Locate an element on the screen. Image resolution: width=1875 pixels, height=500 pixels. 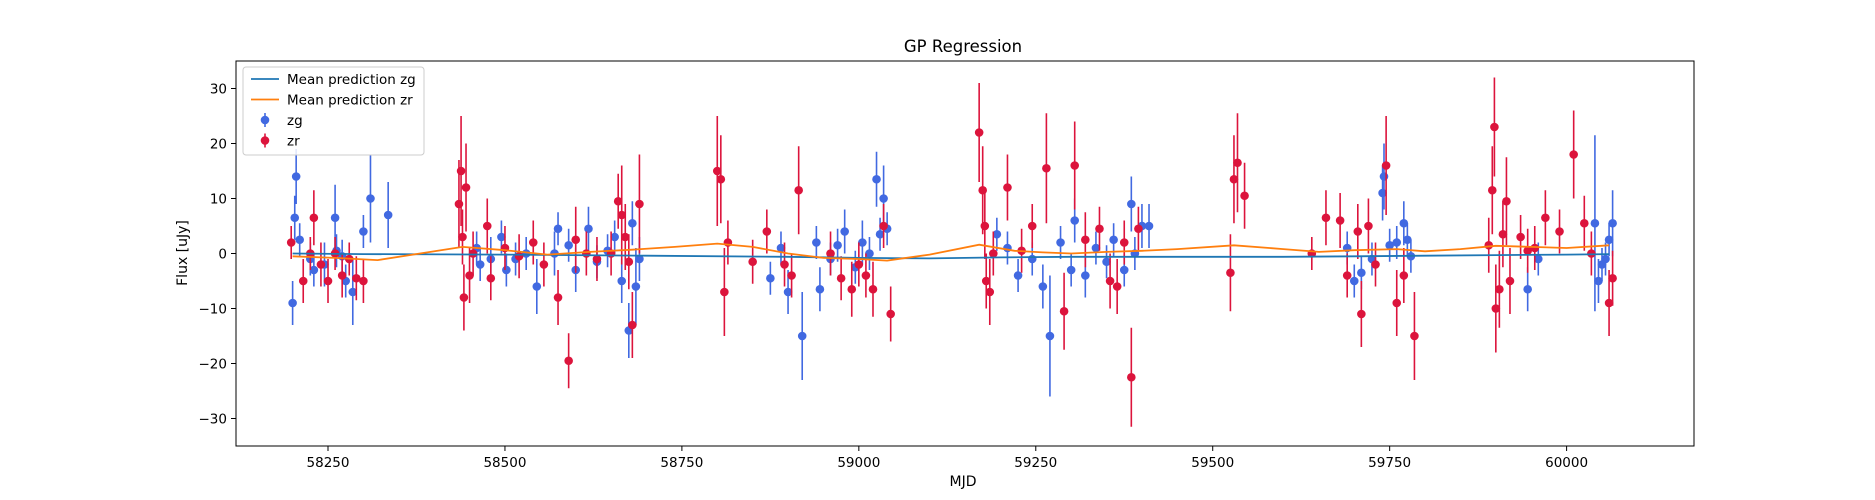
x-tick-label: 58500 is located at coordinates (504, 463).